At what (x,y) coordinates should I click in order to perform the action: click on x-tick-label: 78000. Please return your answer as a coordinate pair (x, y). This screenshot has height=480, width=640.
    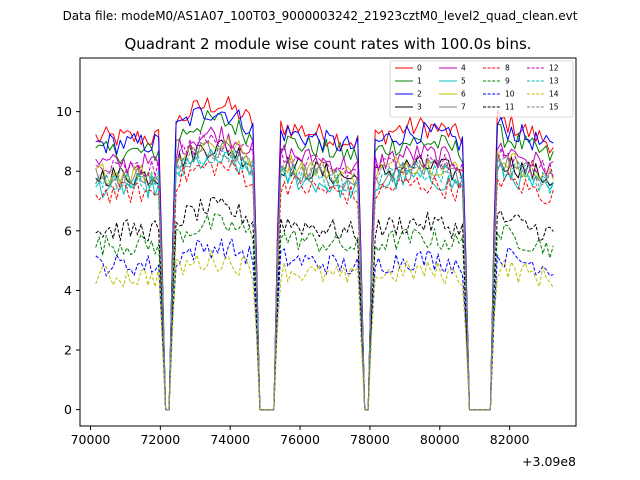
    Looking at the image, I should click on (370, 439).